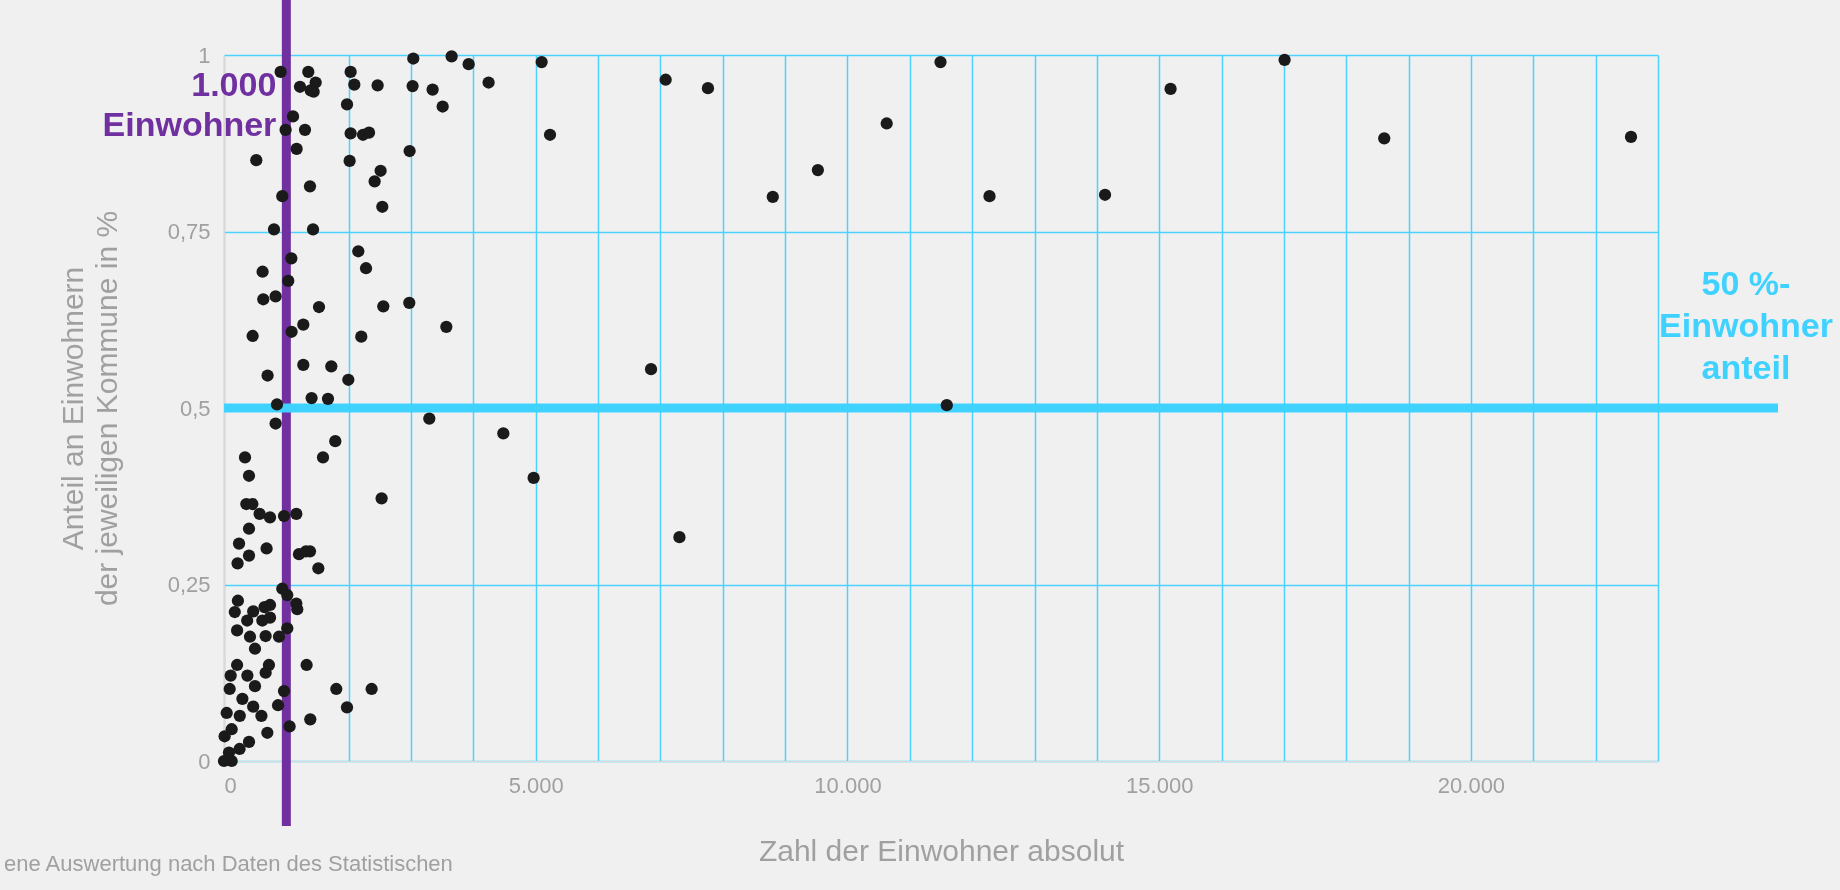 The width and height of the screenshot is (1840, 890). I want to click on y-tick-label: 0,25, so click(189, 584).